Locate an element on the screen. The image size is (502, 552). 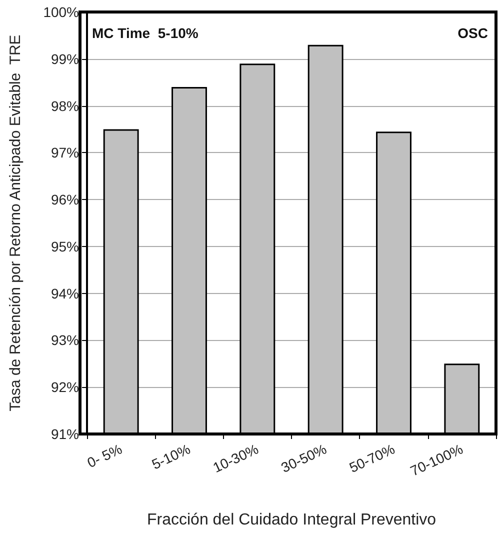
x-axis-title: Fracción del Cuidado Integral Preventivo is located at coordinates (291, 520).